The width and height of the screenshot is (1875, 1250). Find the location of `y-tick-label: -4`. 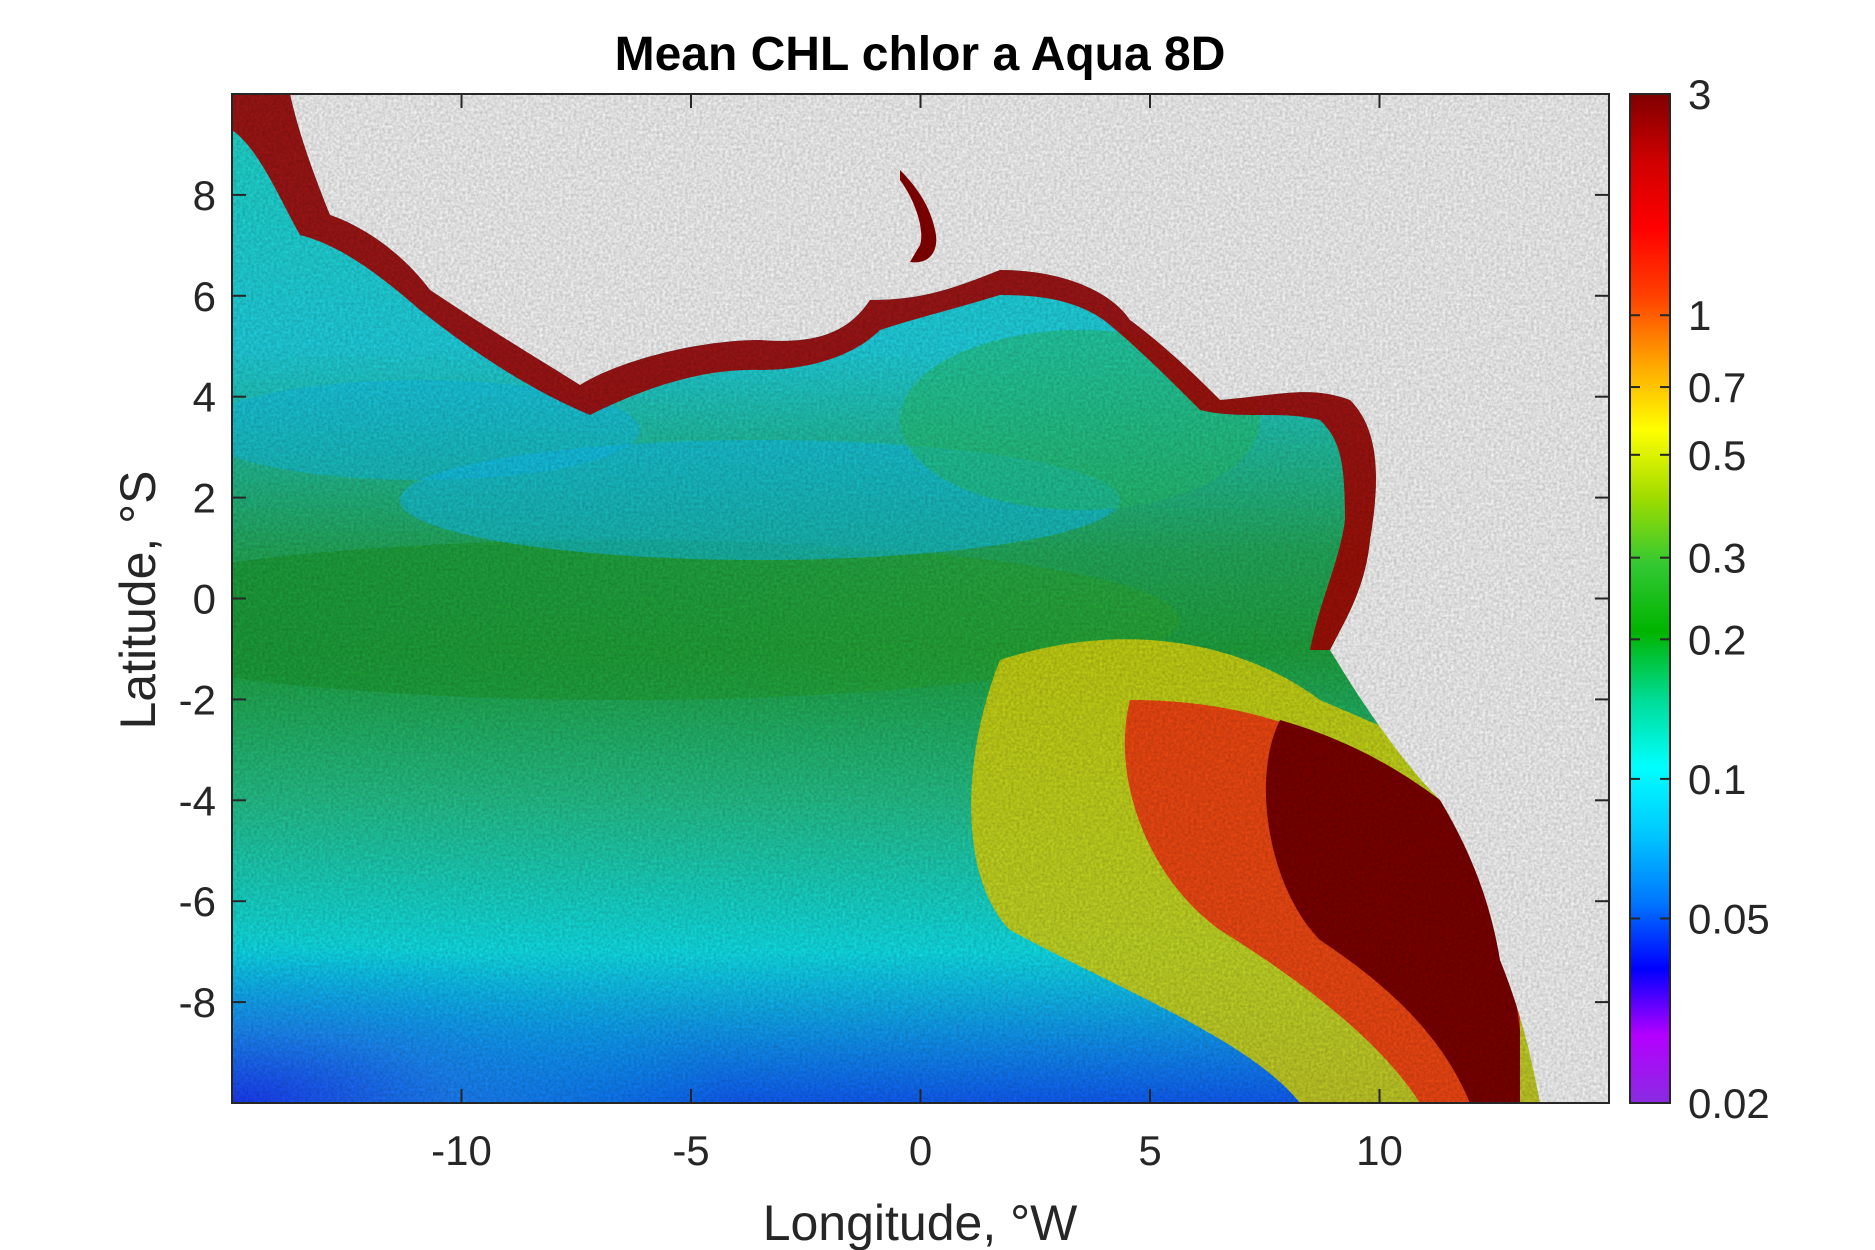

y-tick-label: -4 is located at coordinates (197, 800).